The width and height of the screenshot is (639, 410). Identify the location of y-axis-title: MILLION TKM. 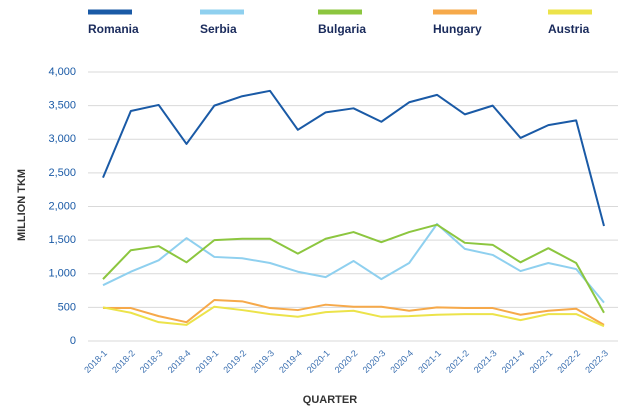
(22, 205).